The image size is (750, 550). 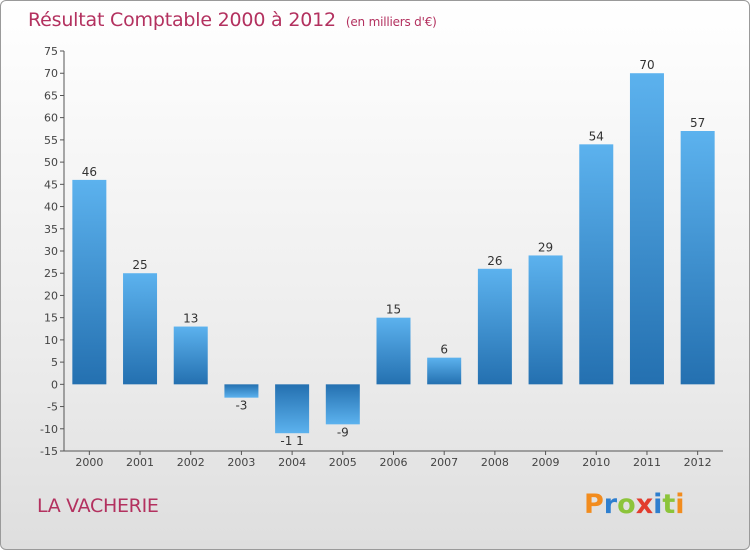 What do you see at coordinates (343, 462) in the screenshot?
I see `x-tick-label: 2005` at bounding box center [343, 462].